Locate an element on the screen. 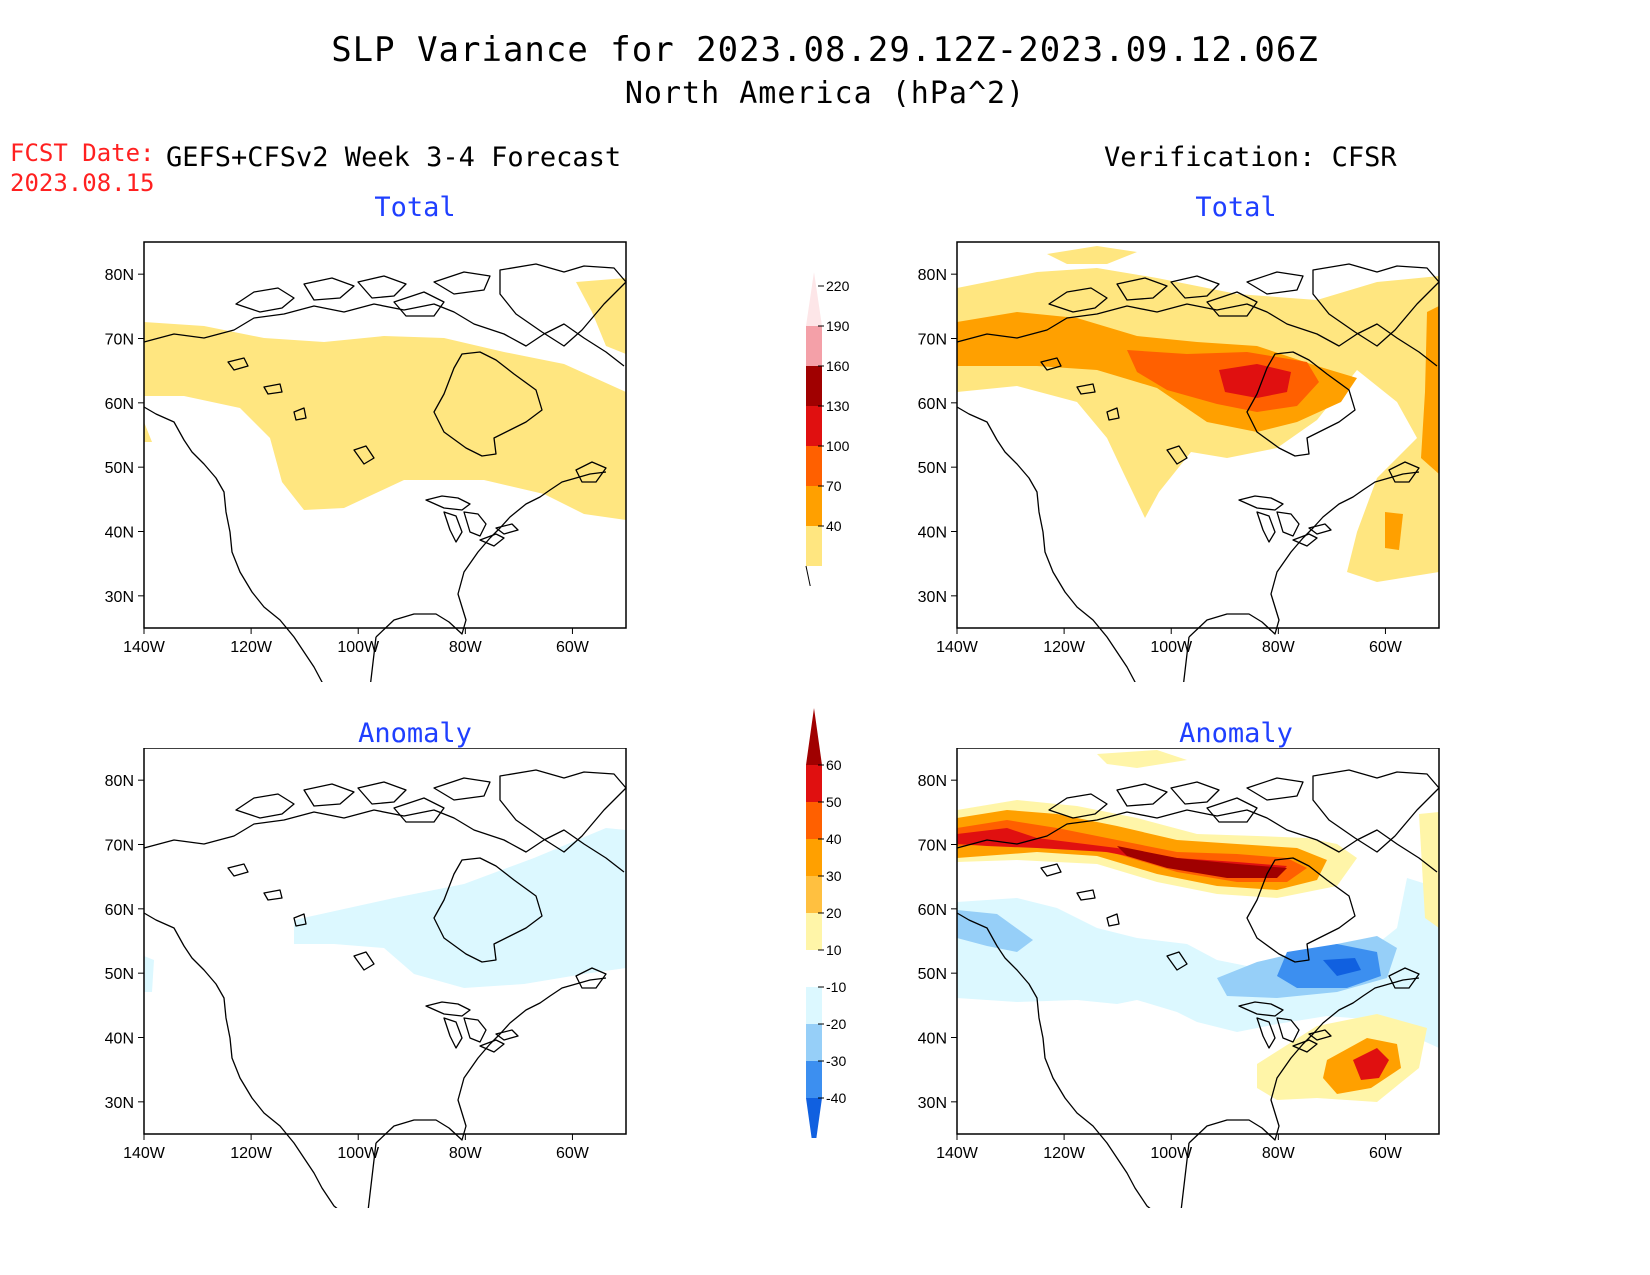 The height and width of the screenshot is (1275, 1650). colorbar-label: 30 is located at coordinates (834, 876).